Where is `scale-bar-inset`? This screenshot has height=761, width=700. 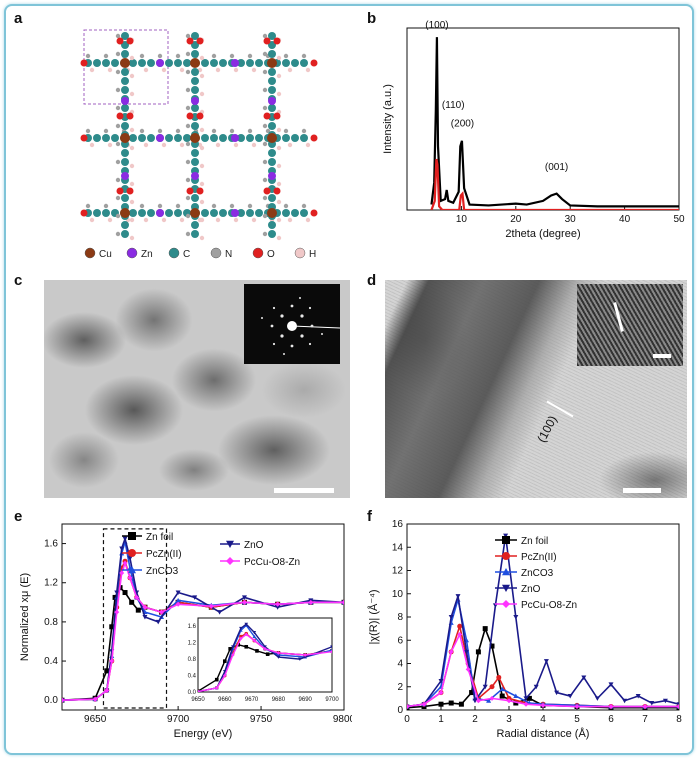 scale-bar-inset is located at coordinates (662, 356).